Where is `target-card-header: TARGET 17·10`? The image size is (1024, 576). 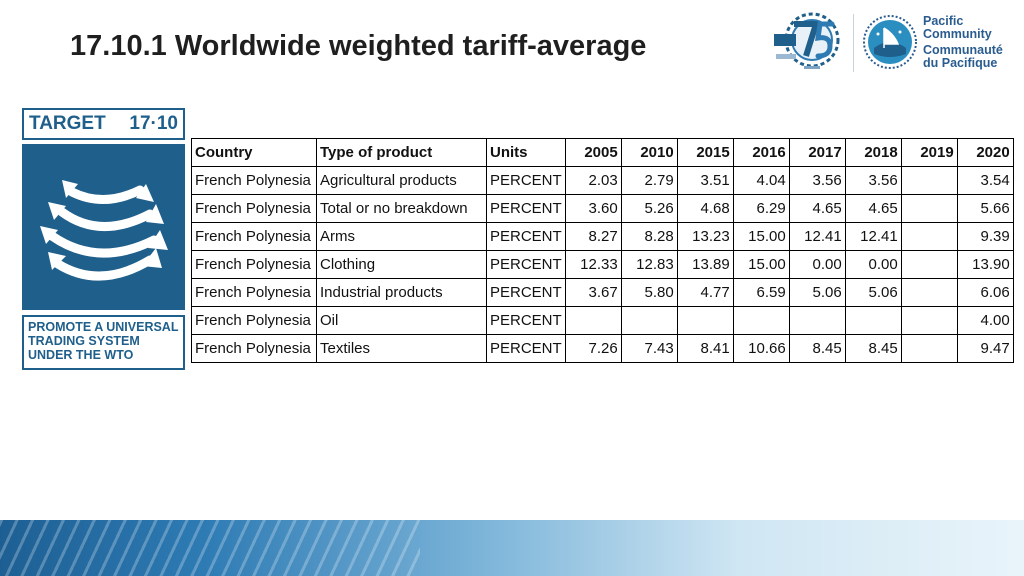
target-card-header: TARGET 17·10 is located at coordinates (103, 124).